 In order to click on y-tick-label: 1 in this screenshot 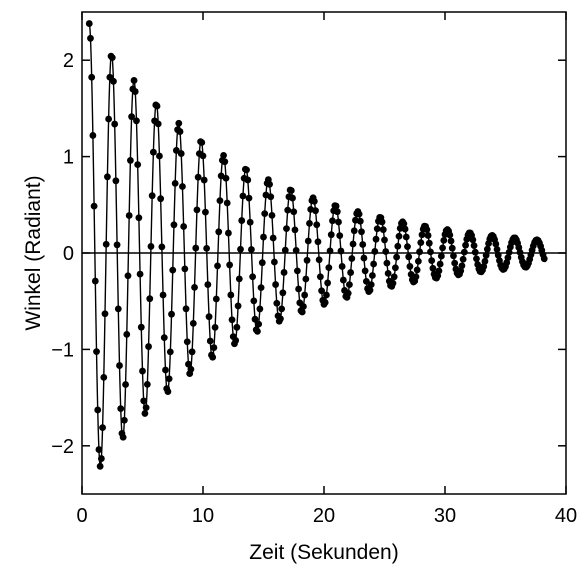, I will do `click(68, 158)`.